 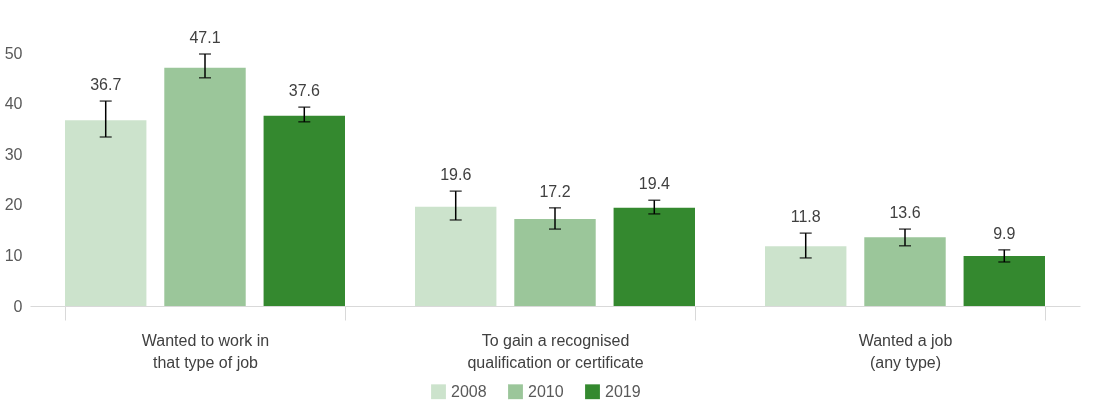 What do you see at coordinates (13, 154) in the screenshot?
I see `y-tick-label: 30` at bounding box center [13, 154].